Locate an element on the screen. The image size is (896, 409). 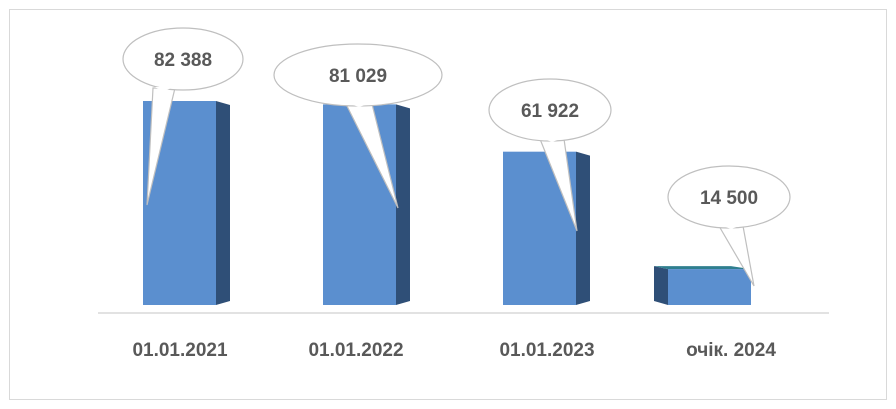
value-callout-2: 81 029 is located at coordinates (358, 126).